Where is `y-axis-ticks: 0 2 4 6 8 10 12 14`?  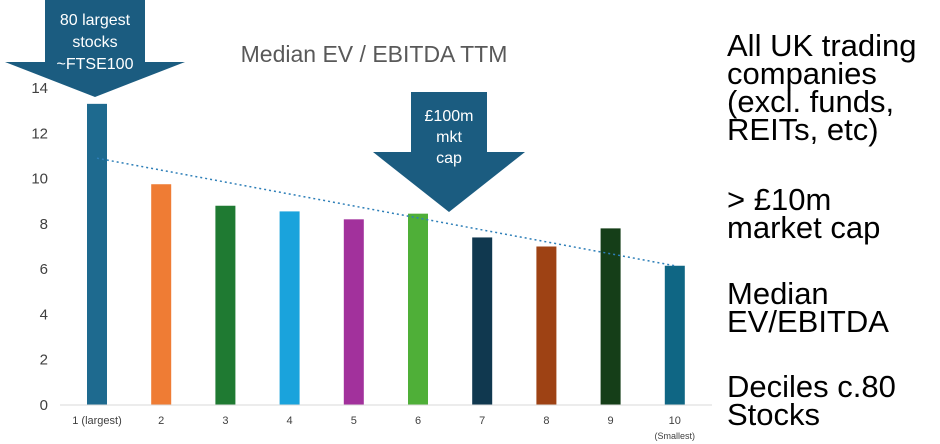
y-axis-ticks: 0 2 4 6 8 10 12 14 is located at coordinates (39, 247).